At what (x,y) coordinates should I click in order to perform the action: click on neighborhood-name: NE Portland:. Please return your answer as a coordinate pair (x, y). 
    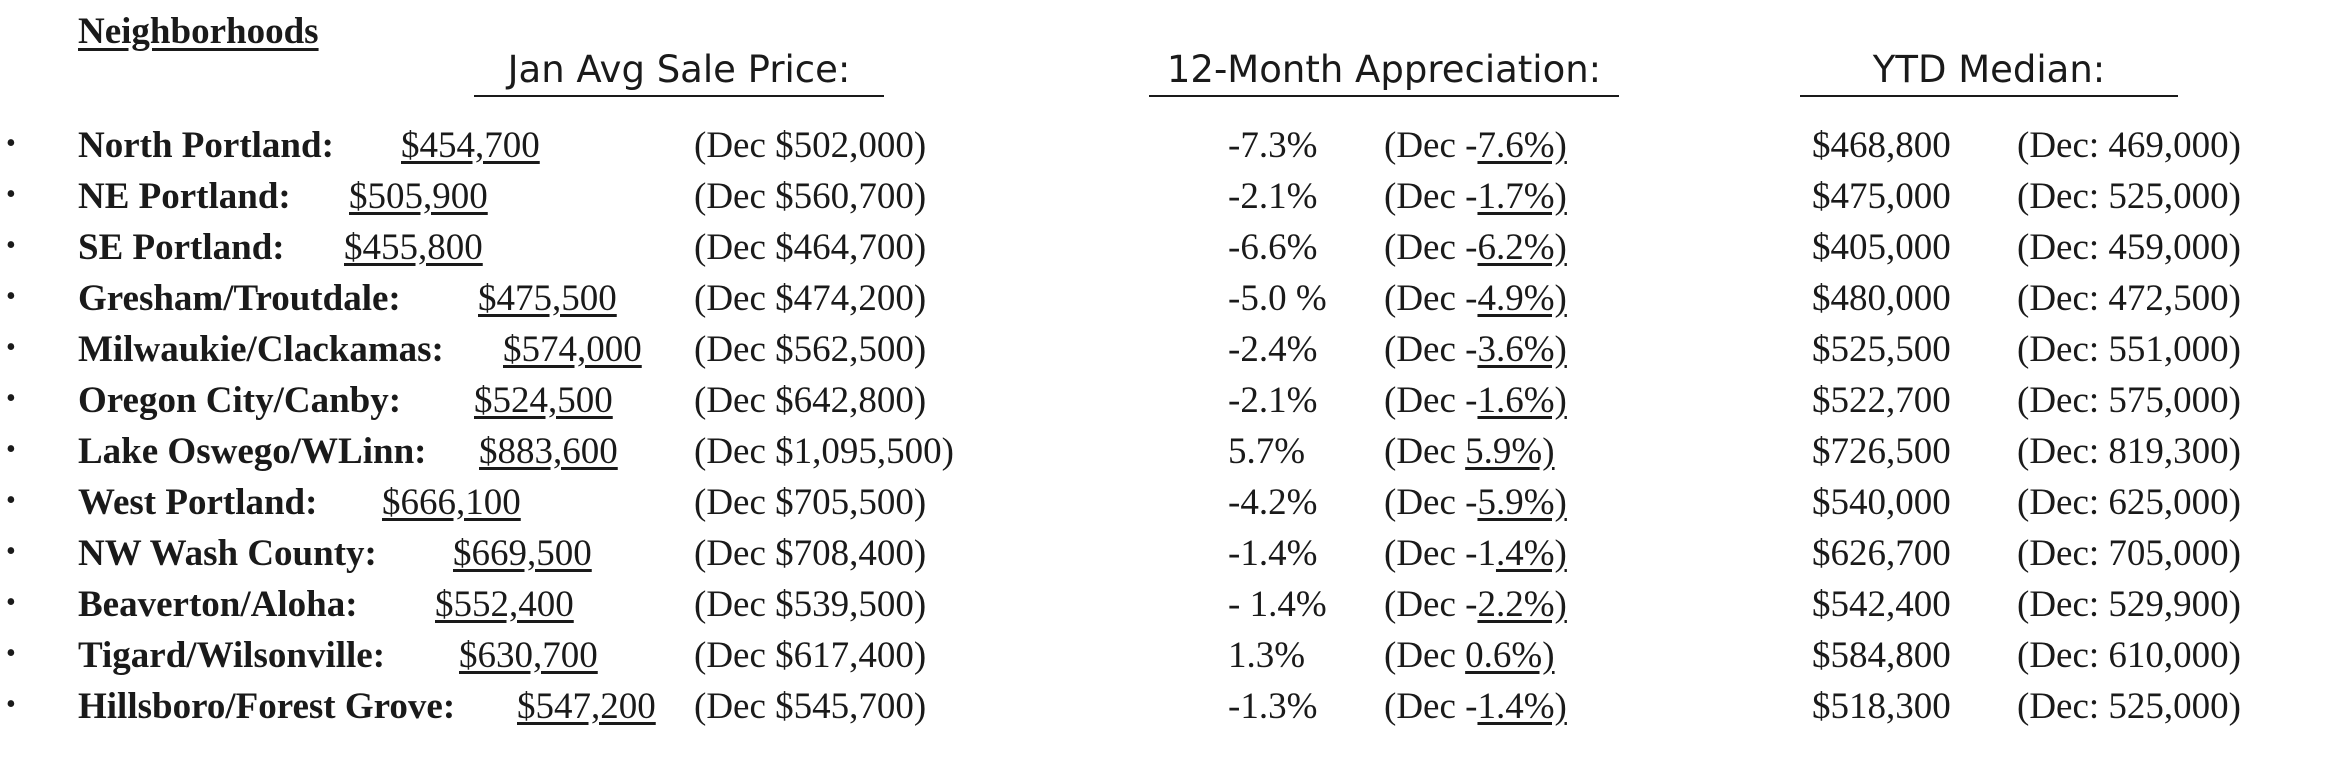
    Looking at the image, I should click on (184, 196).